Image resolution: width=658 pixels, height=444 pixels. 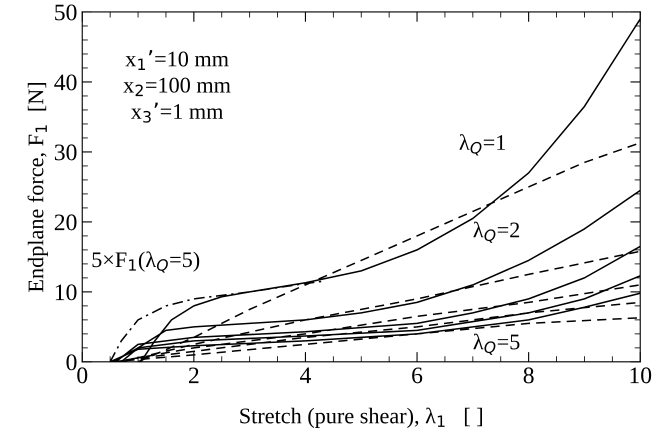 What do you see at coordinates (65, 152) in the screenshot?
I see `y-tick-label: 30` at bounding box center [65, 152].